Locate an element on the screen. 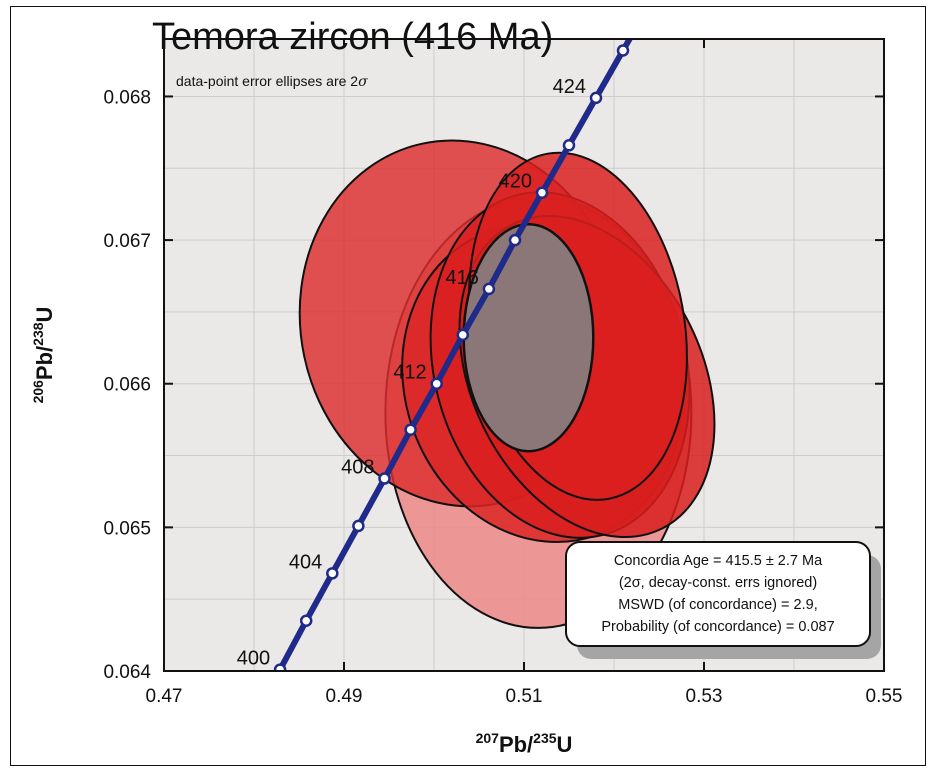 The image size is (940, 771). concordia-age-label: 420 is located at coordinates (515, 182).